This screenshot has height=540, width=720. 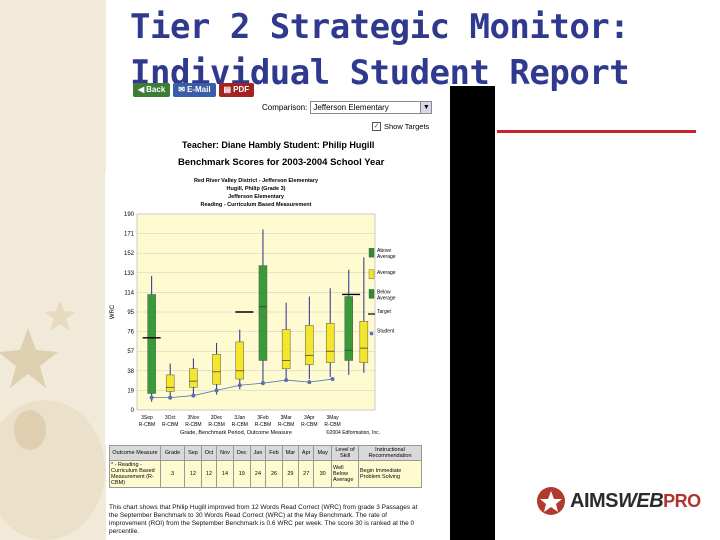 I want to click on table-header-cell: Instructional Recommendation, so click(x=390, y=453).